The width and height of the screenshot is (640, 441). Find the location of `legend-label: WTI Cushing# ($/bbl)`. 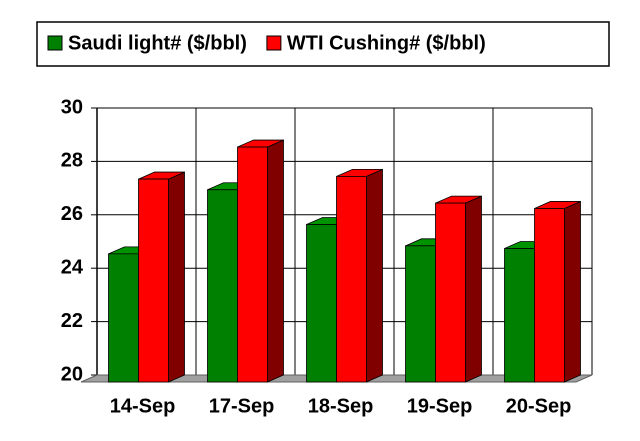

legend-label: WTI Cushing# ($/bbl) is located at coordinates (386, 43).